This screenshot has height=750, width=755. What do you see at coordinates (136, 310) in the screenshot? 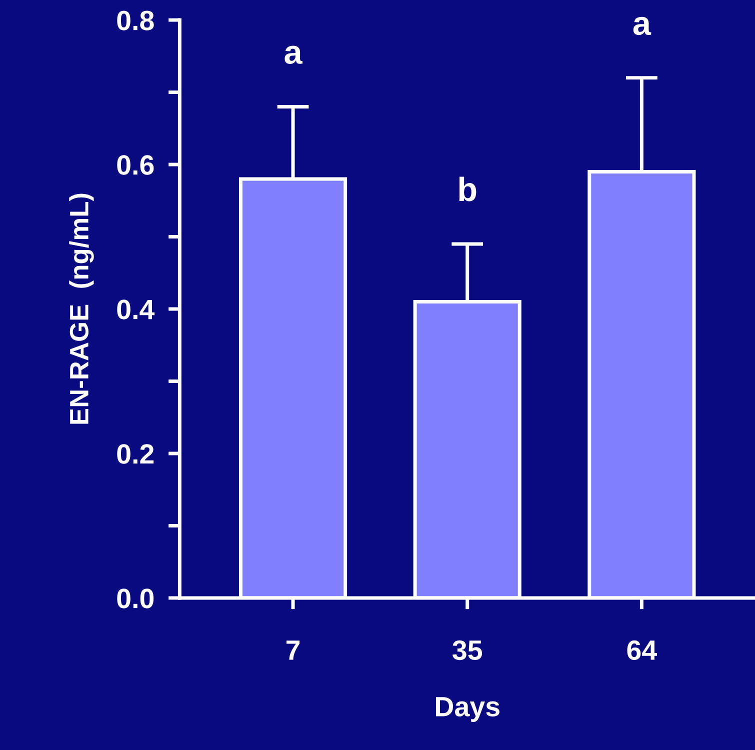
I see `y-tick-label: 0.4` at bounding box center [136, 310].